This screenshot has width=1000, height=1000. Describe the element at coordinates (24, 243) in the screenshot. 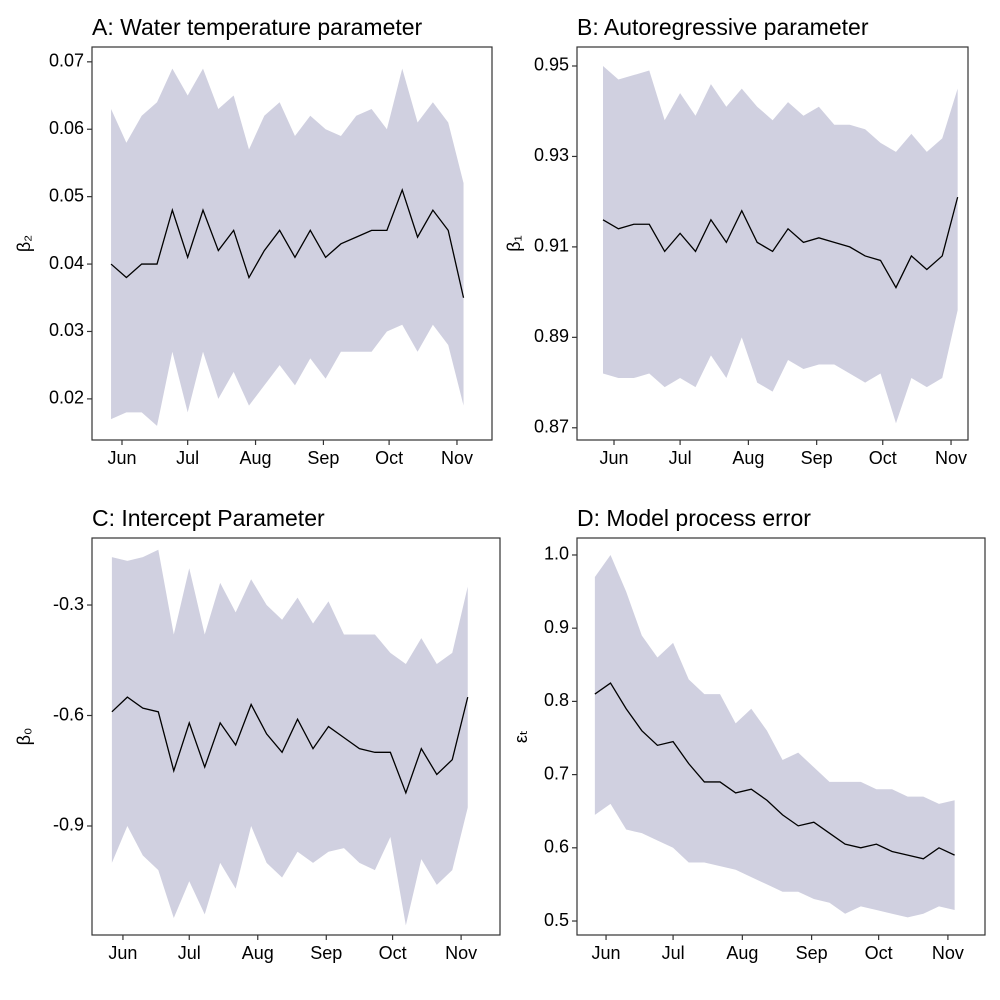

I see `y-axis-label: β₂` at that location.